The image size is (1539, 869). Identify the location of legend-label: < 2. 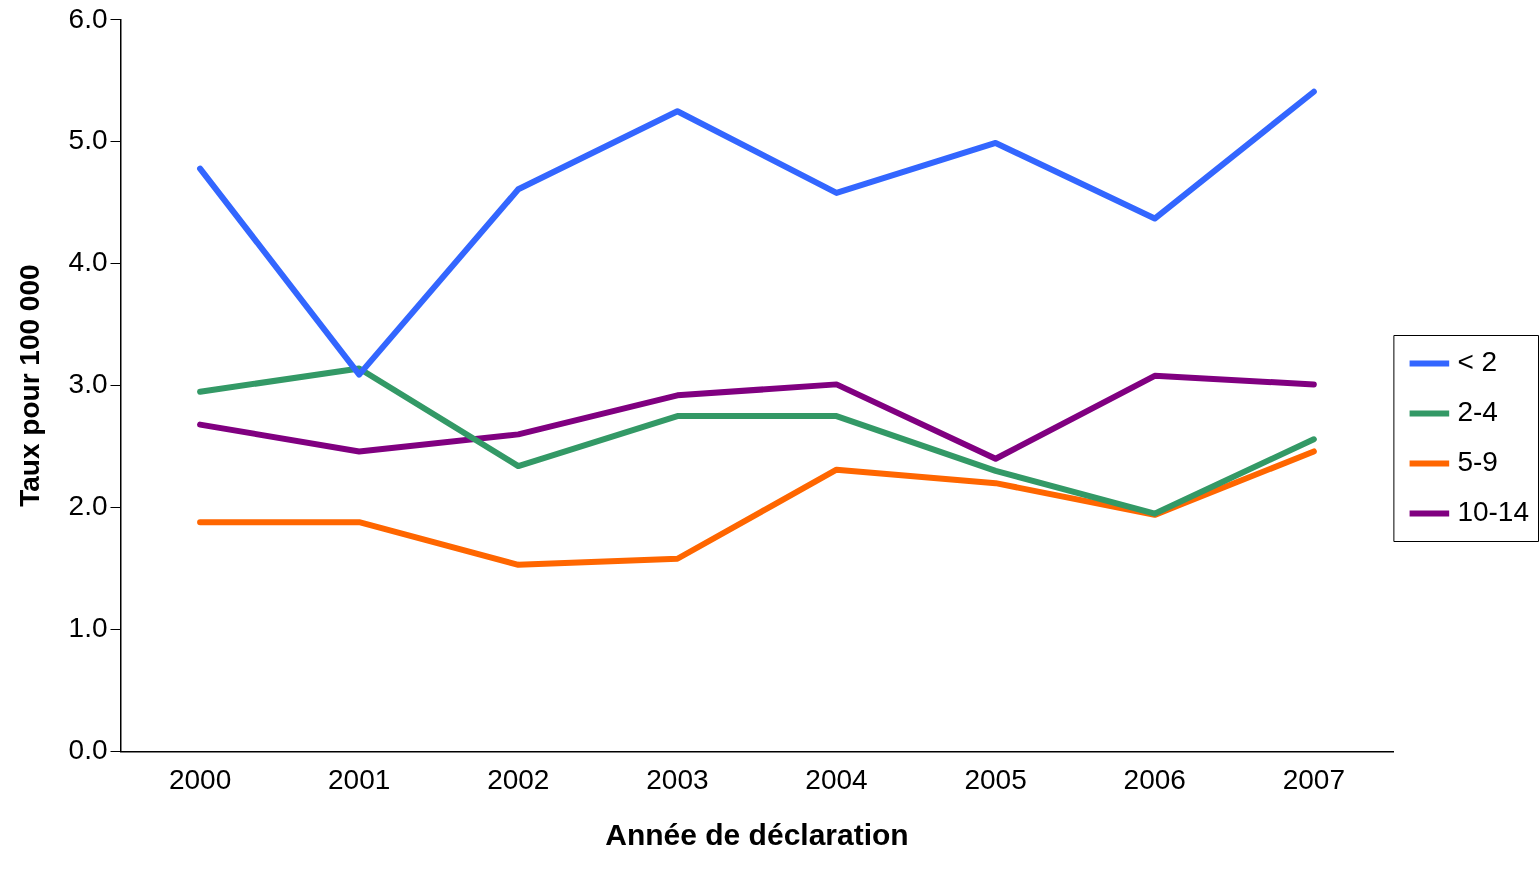
(1477, 362).